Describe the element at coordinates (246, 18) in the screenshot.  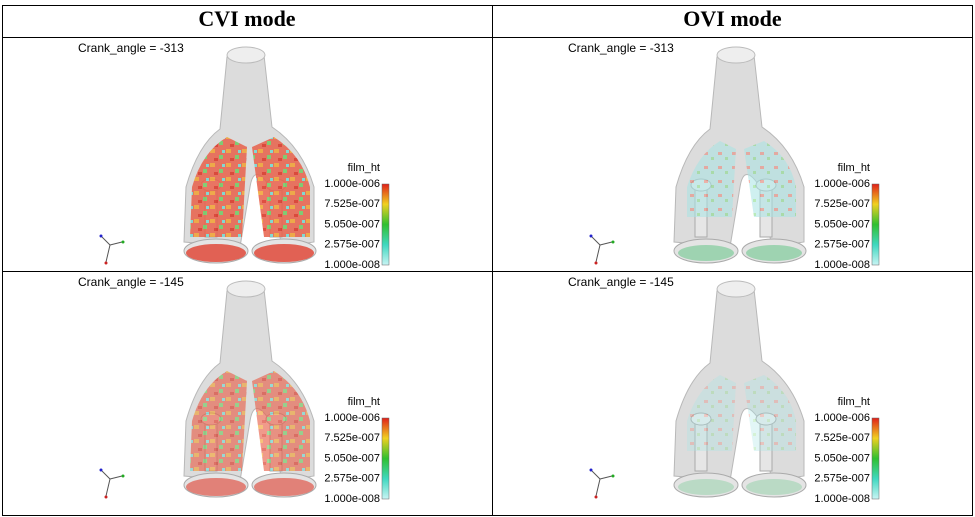
I see `column-header: CVI mode` at that location.